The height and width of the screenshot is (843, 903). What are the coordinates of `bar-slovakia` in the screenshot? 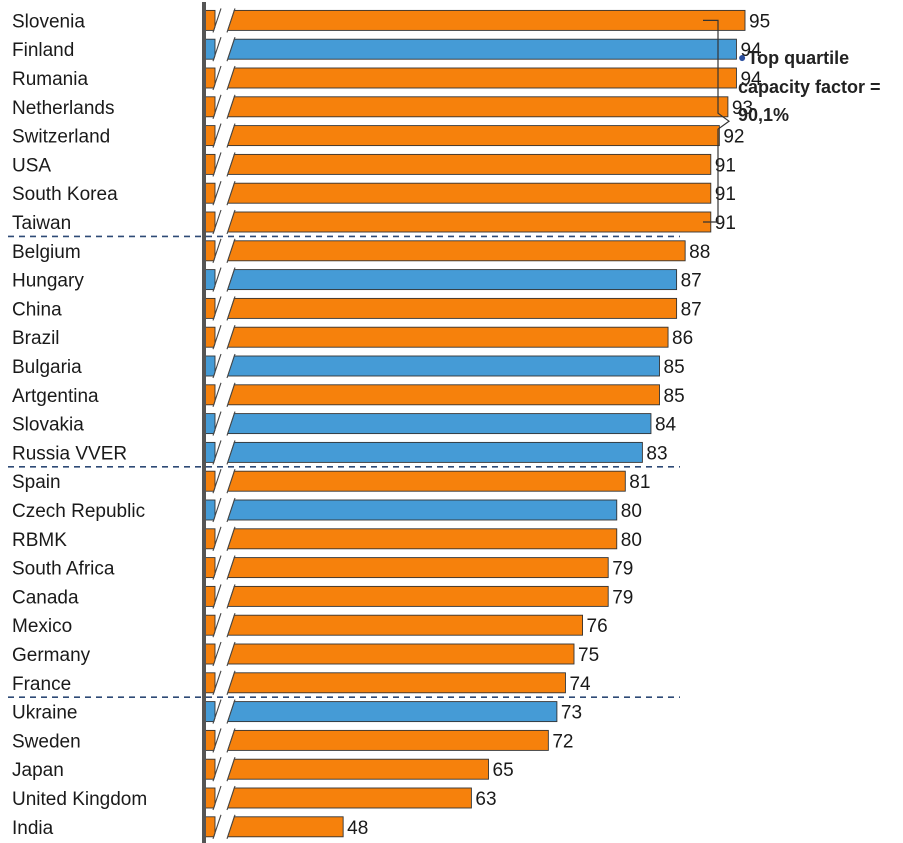 It's located at (439, 424).